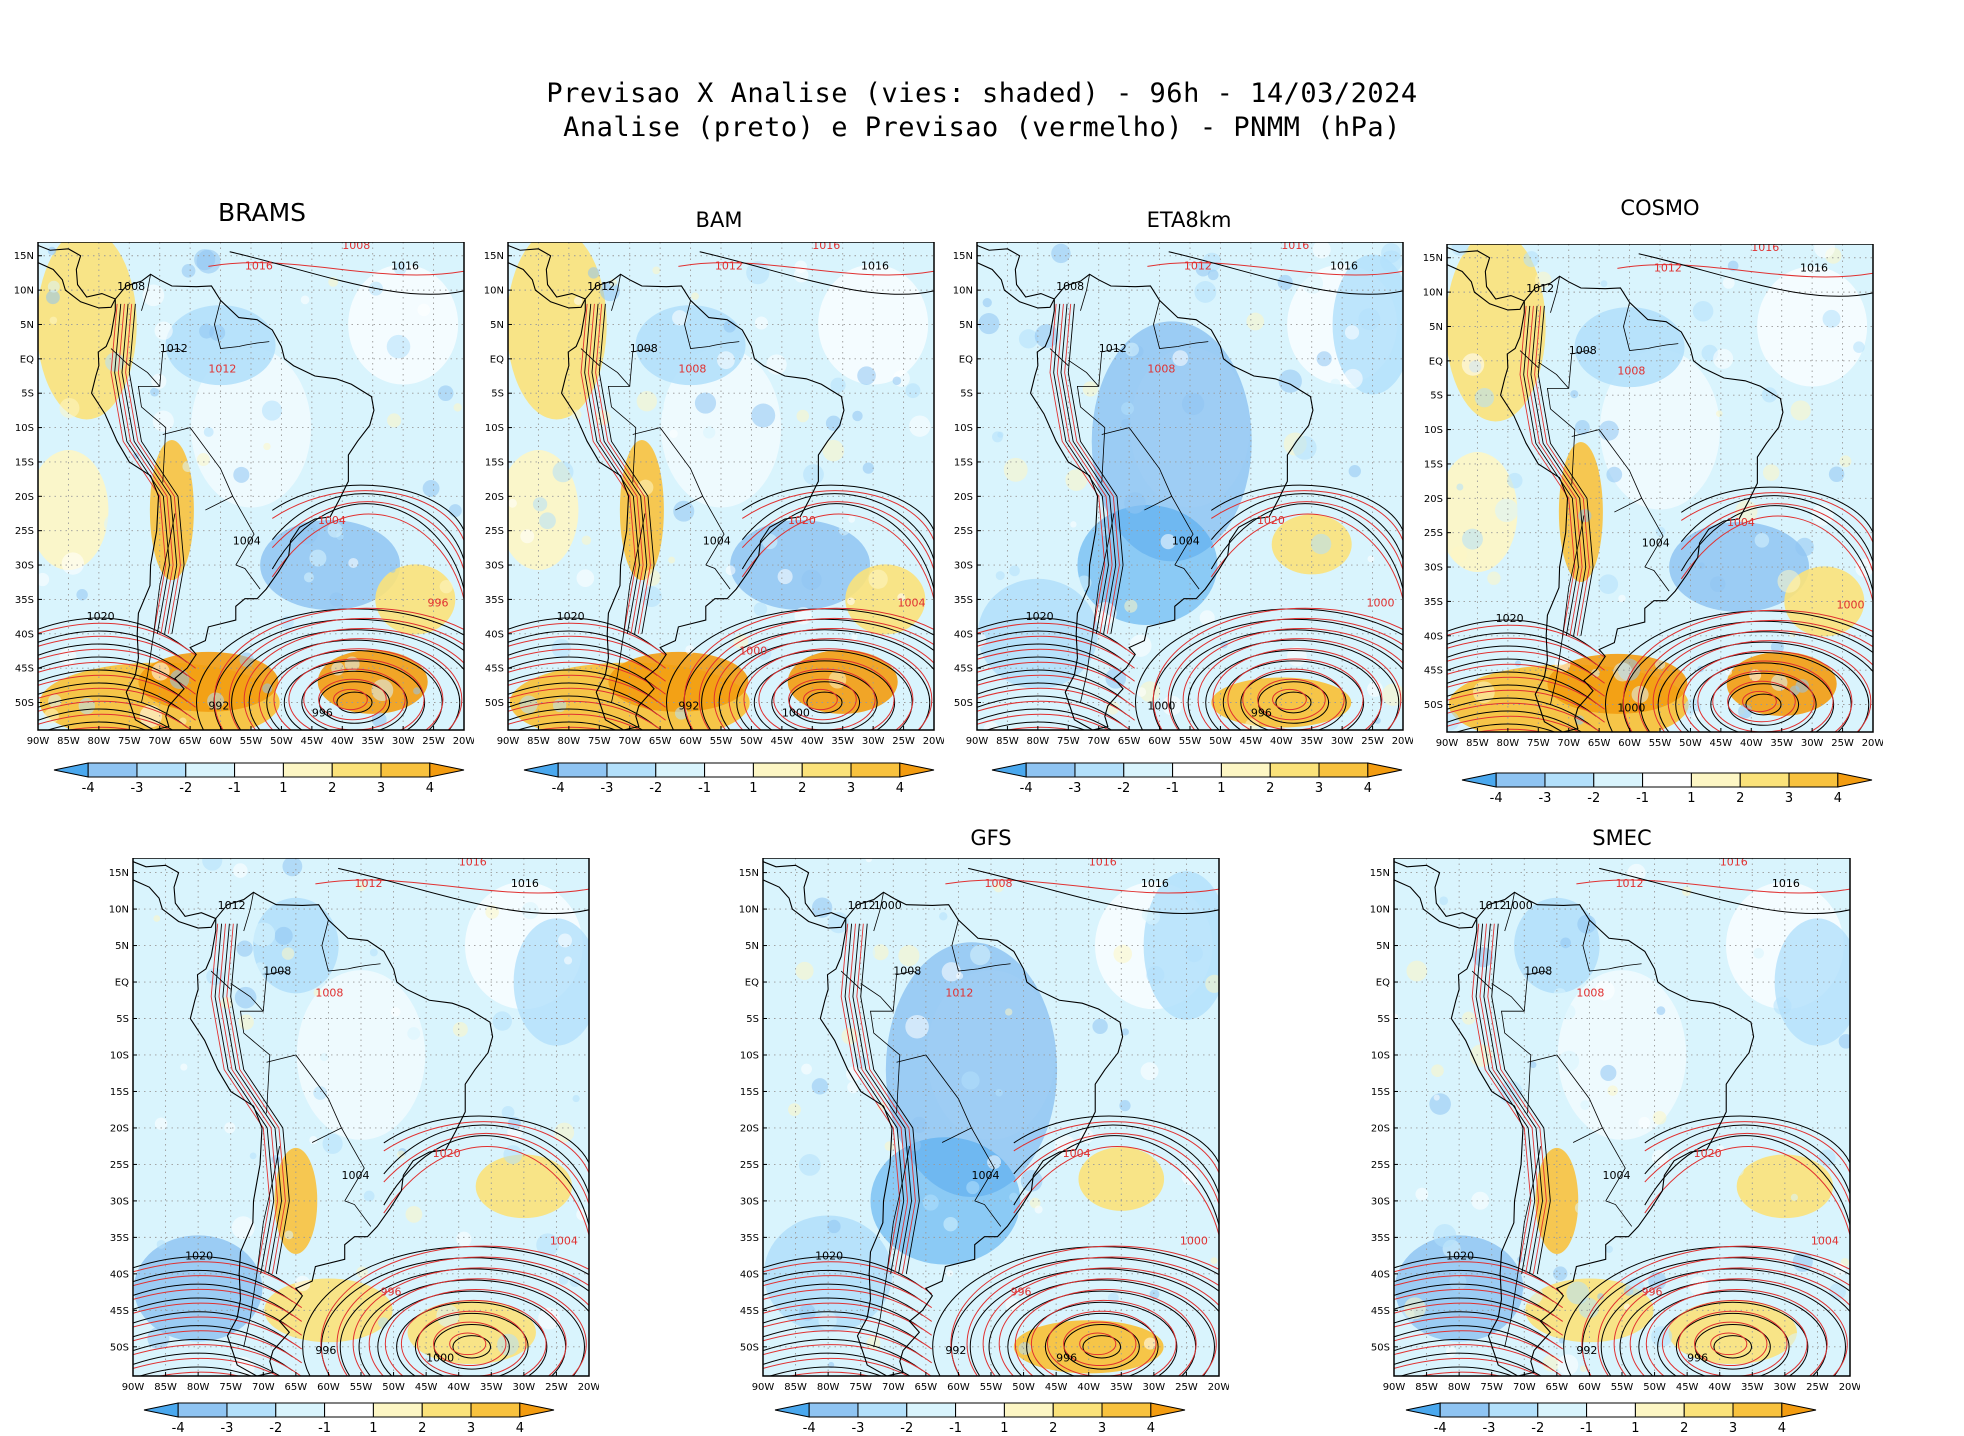 The image size is (1964, 1436). What do you see at coordinates (24, 531) in the screenshot?
I see `lat-label: 25S` at bounding box center [24, 531].